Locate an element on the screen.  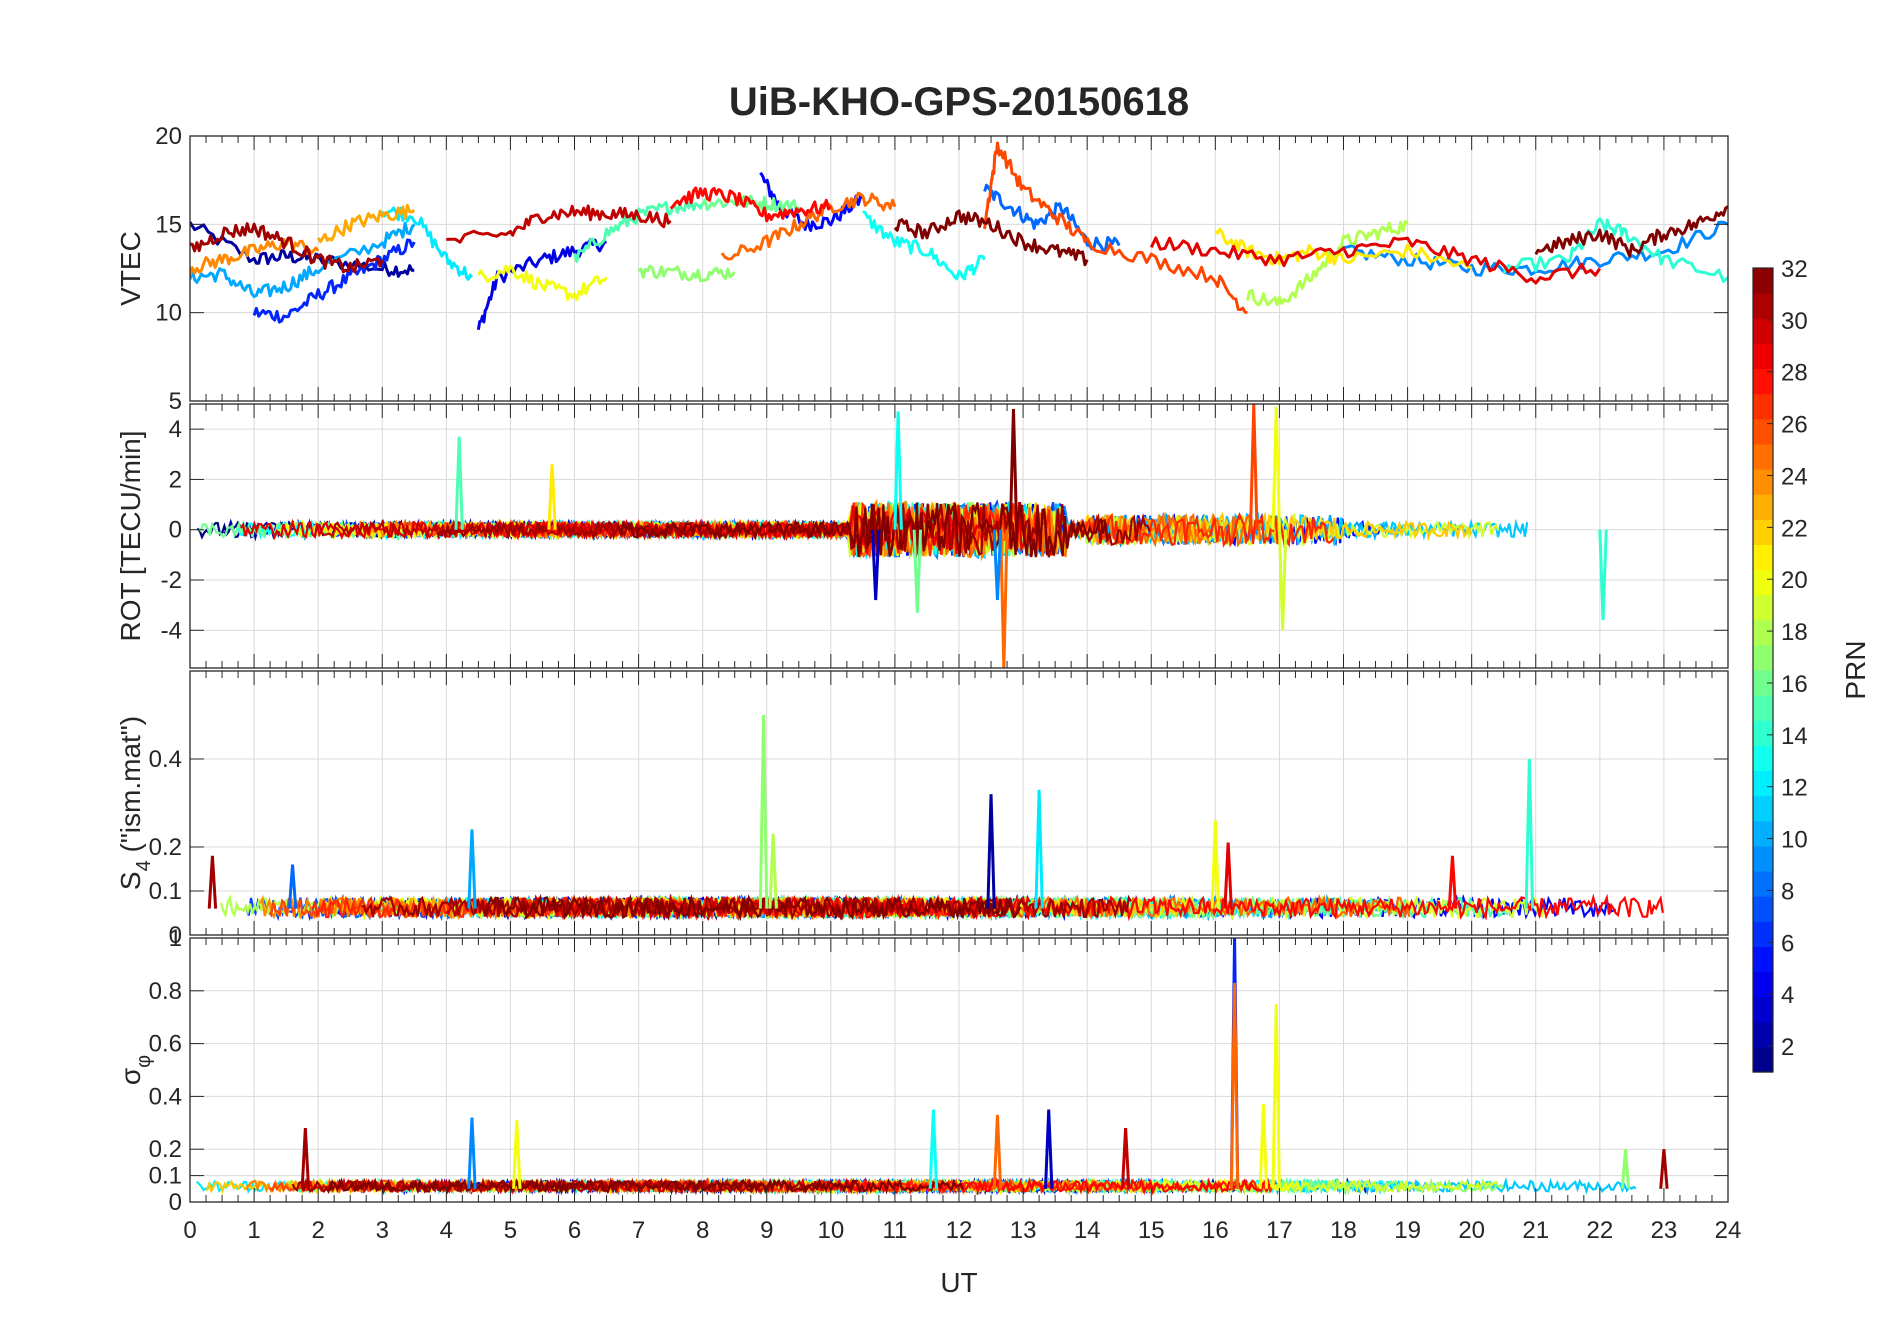
colorbar-tick-label: 28 is located at coordinates (1794, 373).